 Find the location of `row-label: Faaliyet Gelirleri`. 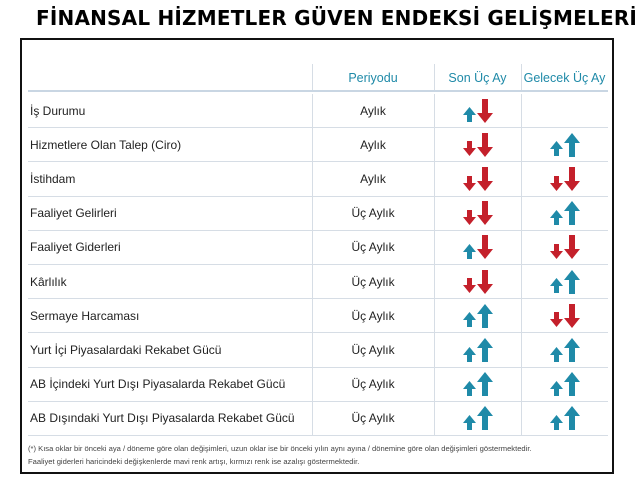

row-label: Faaliyet Gelirleri is located at coordinates (73, 213).